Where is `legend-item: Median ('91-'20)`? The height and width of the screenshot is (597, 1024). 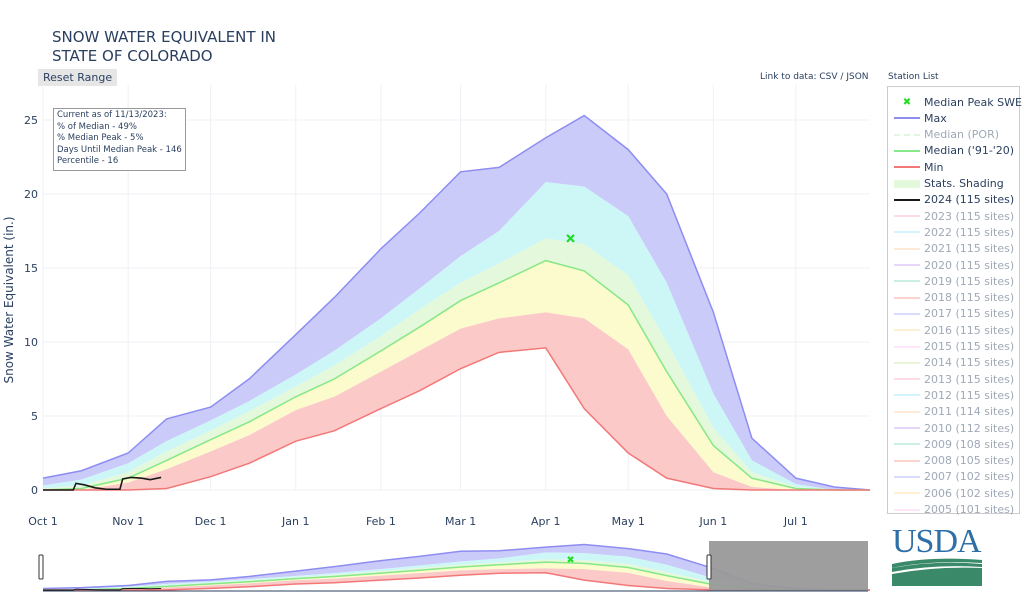
legend-item: Median ('91-'20) is located at coordinates (951, 151).